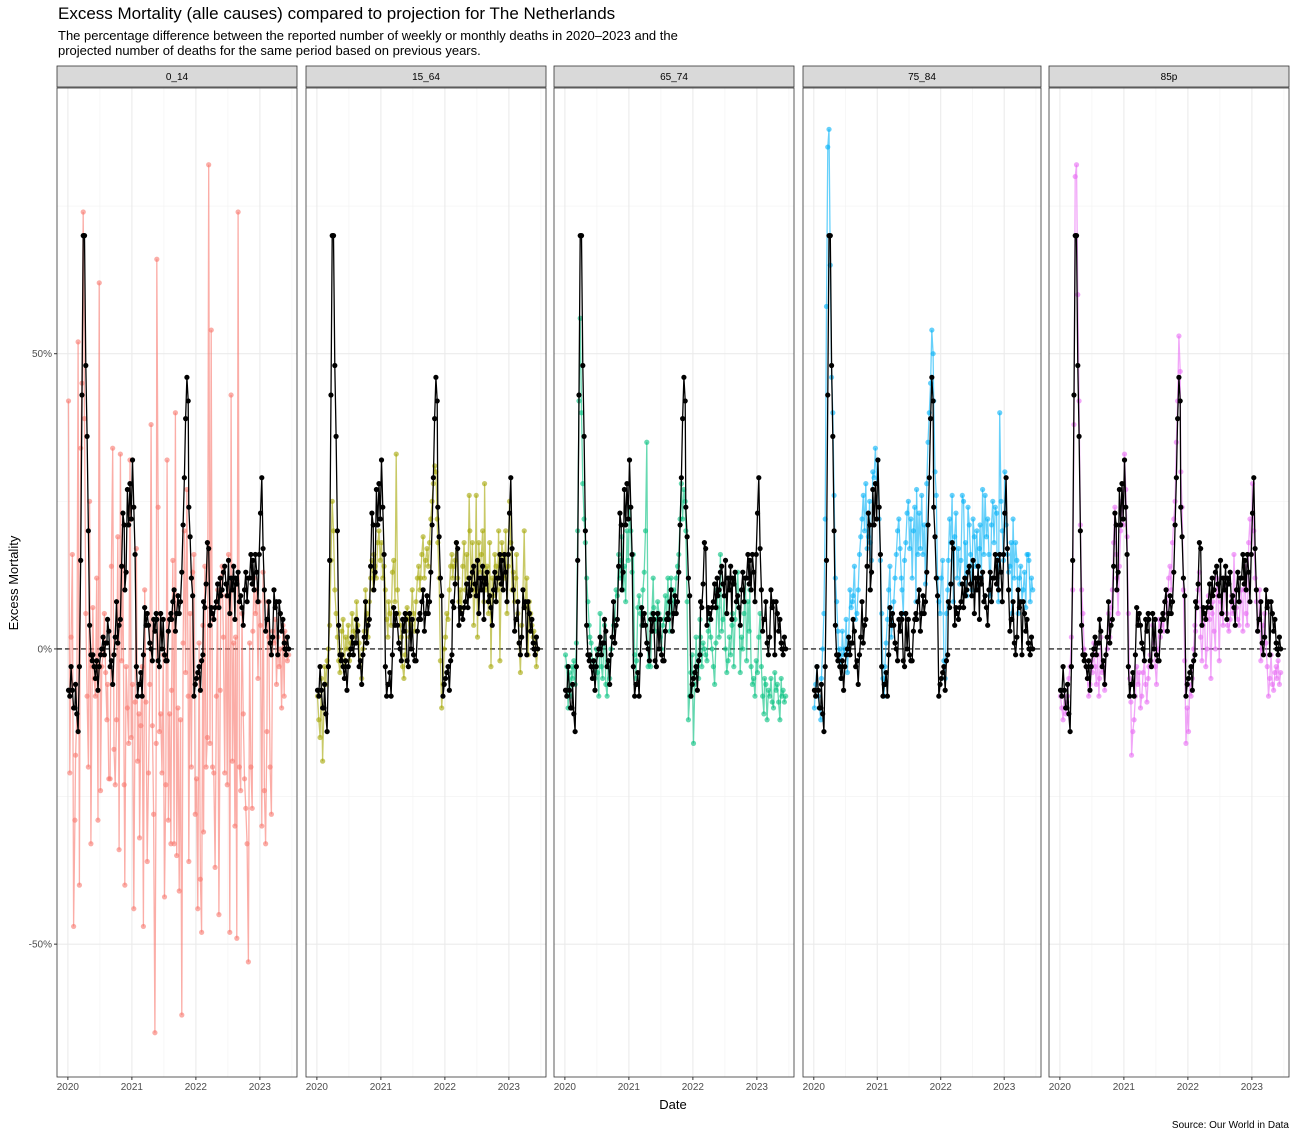  Describe the element at coordinates (509, 1087) in the screenshot. I see `x-tick-label: 2023` at that location.